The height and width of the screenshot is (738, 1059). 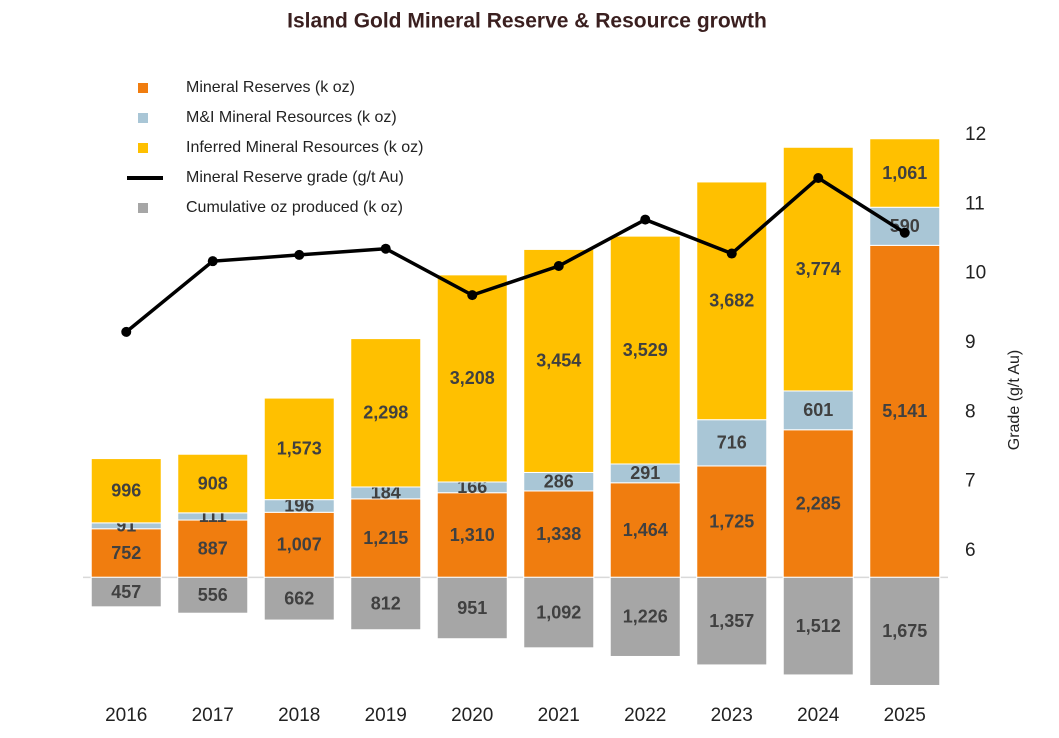 I want to click on value-label: 1,357, so click(x=731, y=621).